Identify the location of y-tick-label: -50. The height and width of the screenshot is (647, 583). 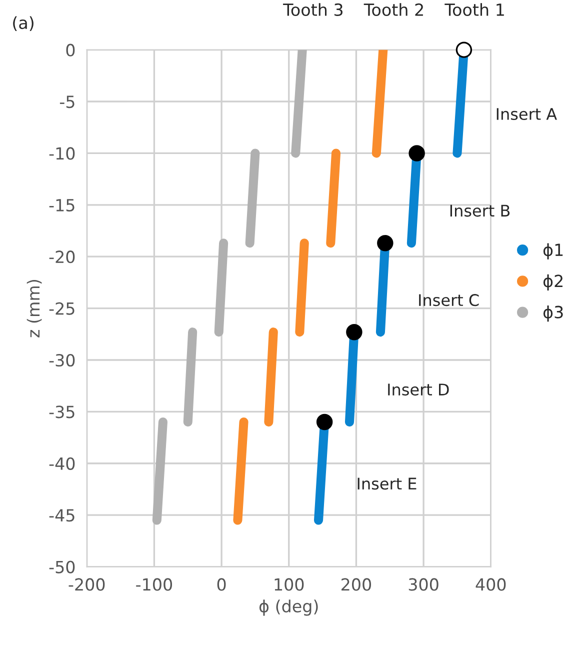
(62, 567).